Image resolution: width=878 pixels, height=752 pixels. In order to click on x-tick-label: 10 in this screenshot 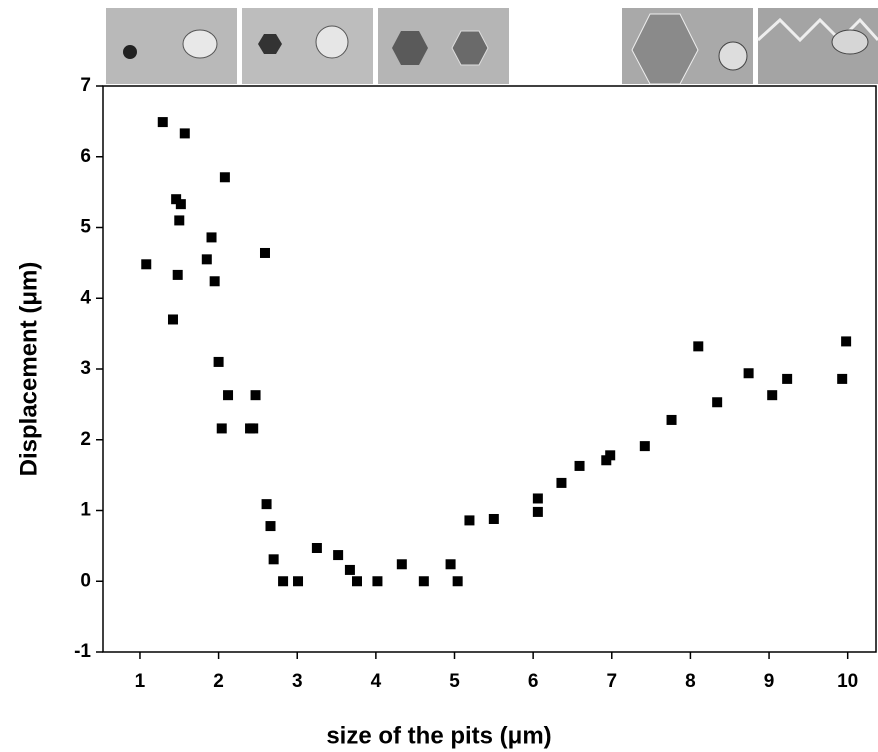, I will do `click(847, 681)`.